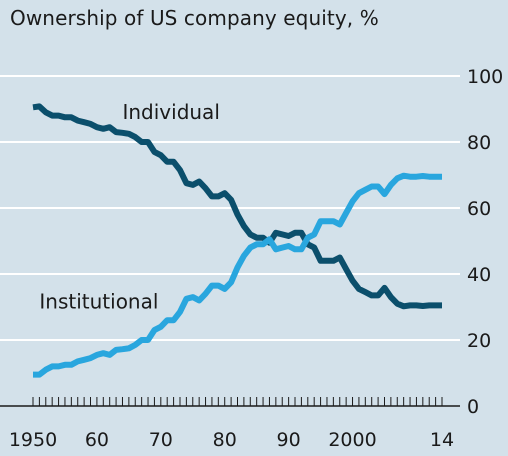 Image resolution: width=508 pixels, height=456 pixels. Describe the element at coordinates (98, 302) in the screenshot. I see `series-label-institutional: Institutional` at that location.